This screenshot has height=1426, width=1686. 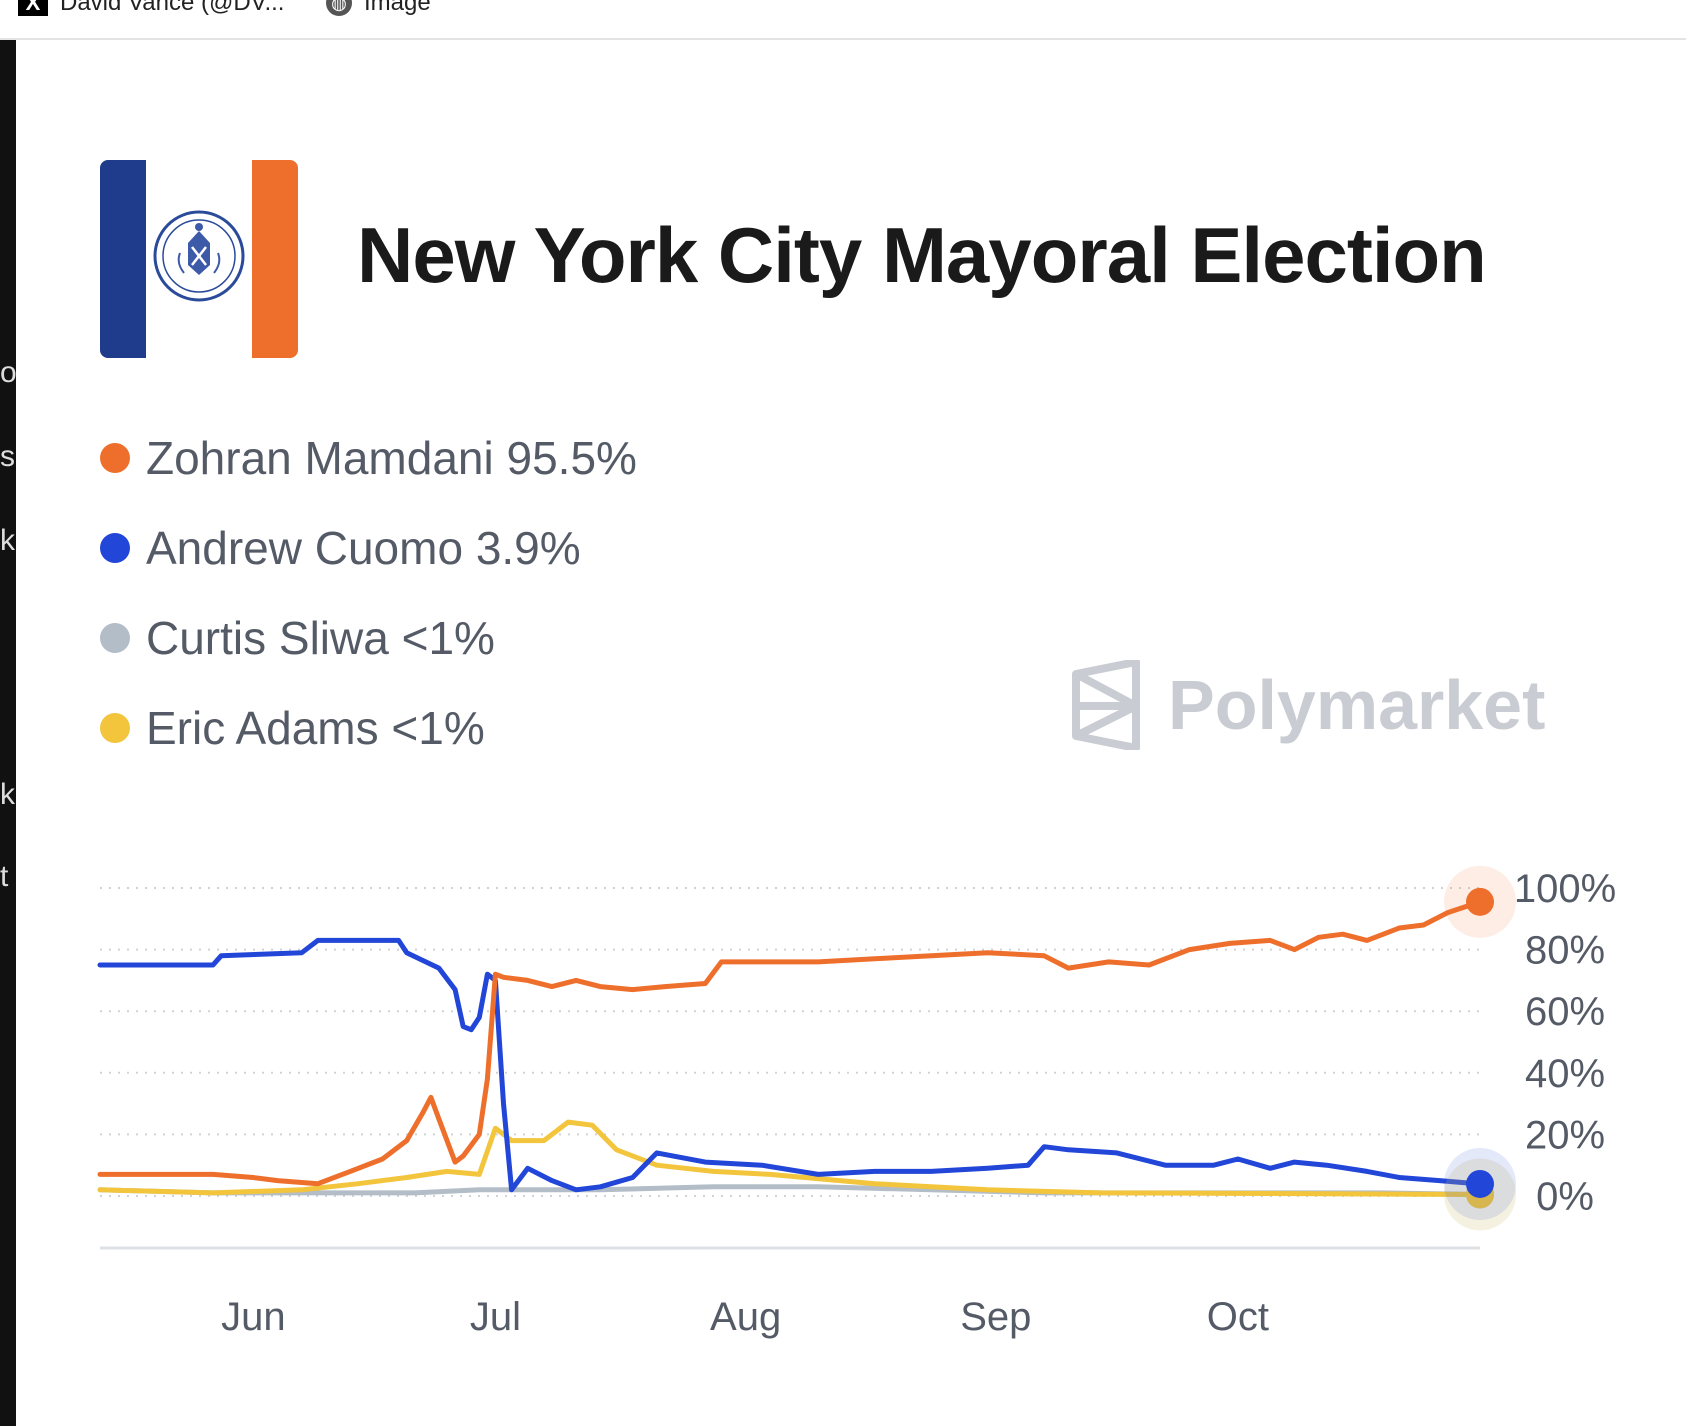 I want to click on polymarket-logo-icon, so click(x=1106, y=705).